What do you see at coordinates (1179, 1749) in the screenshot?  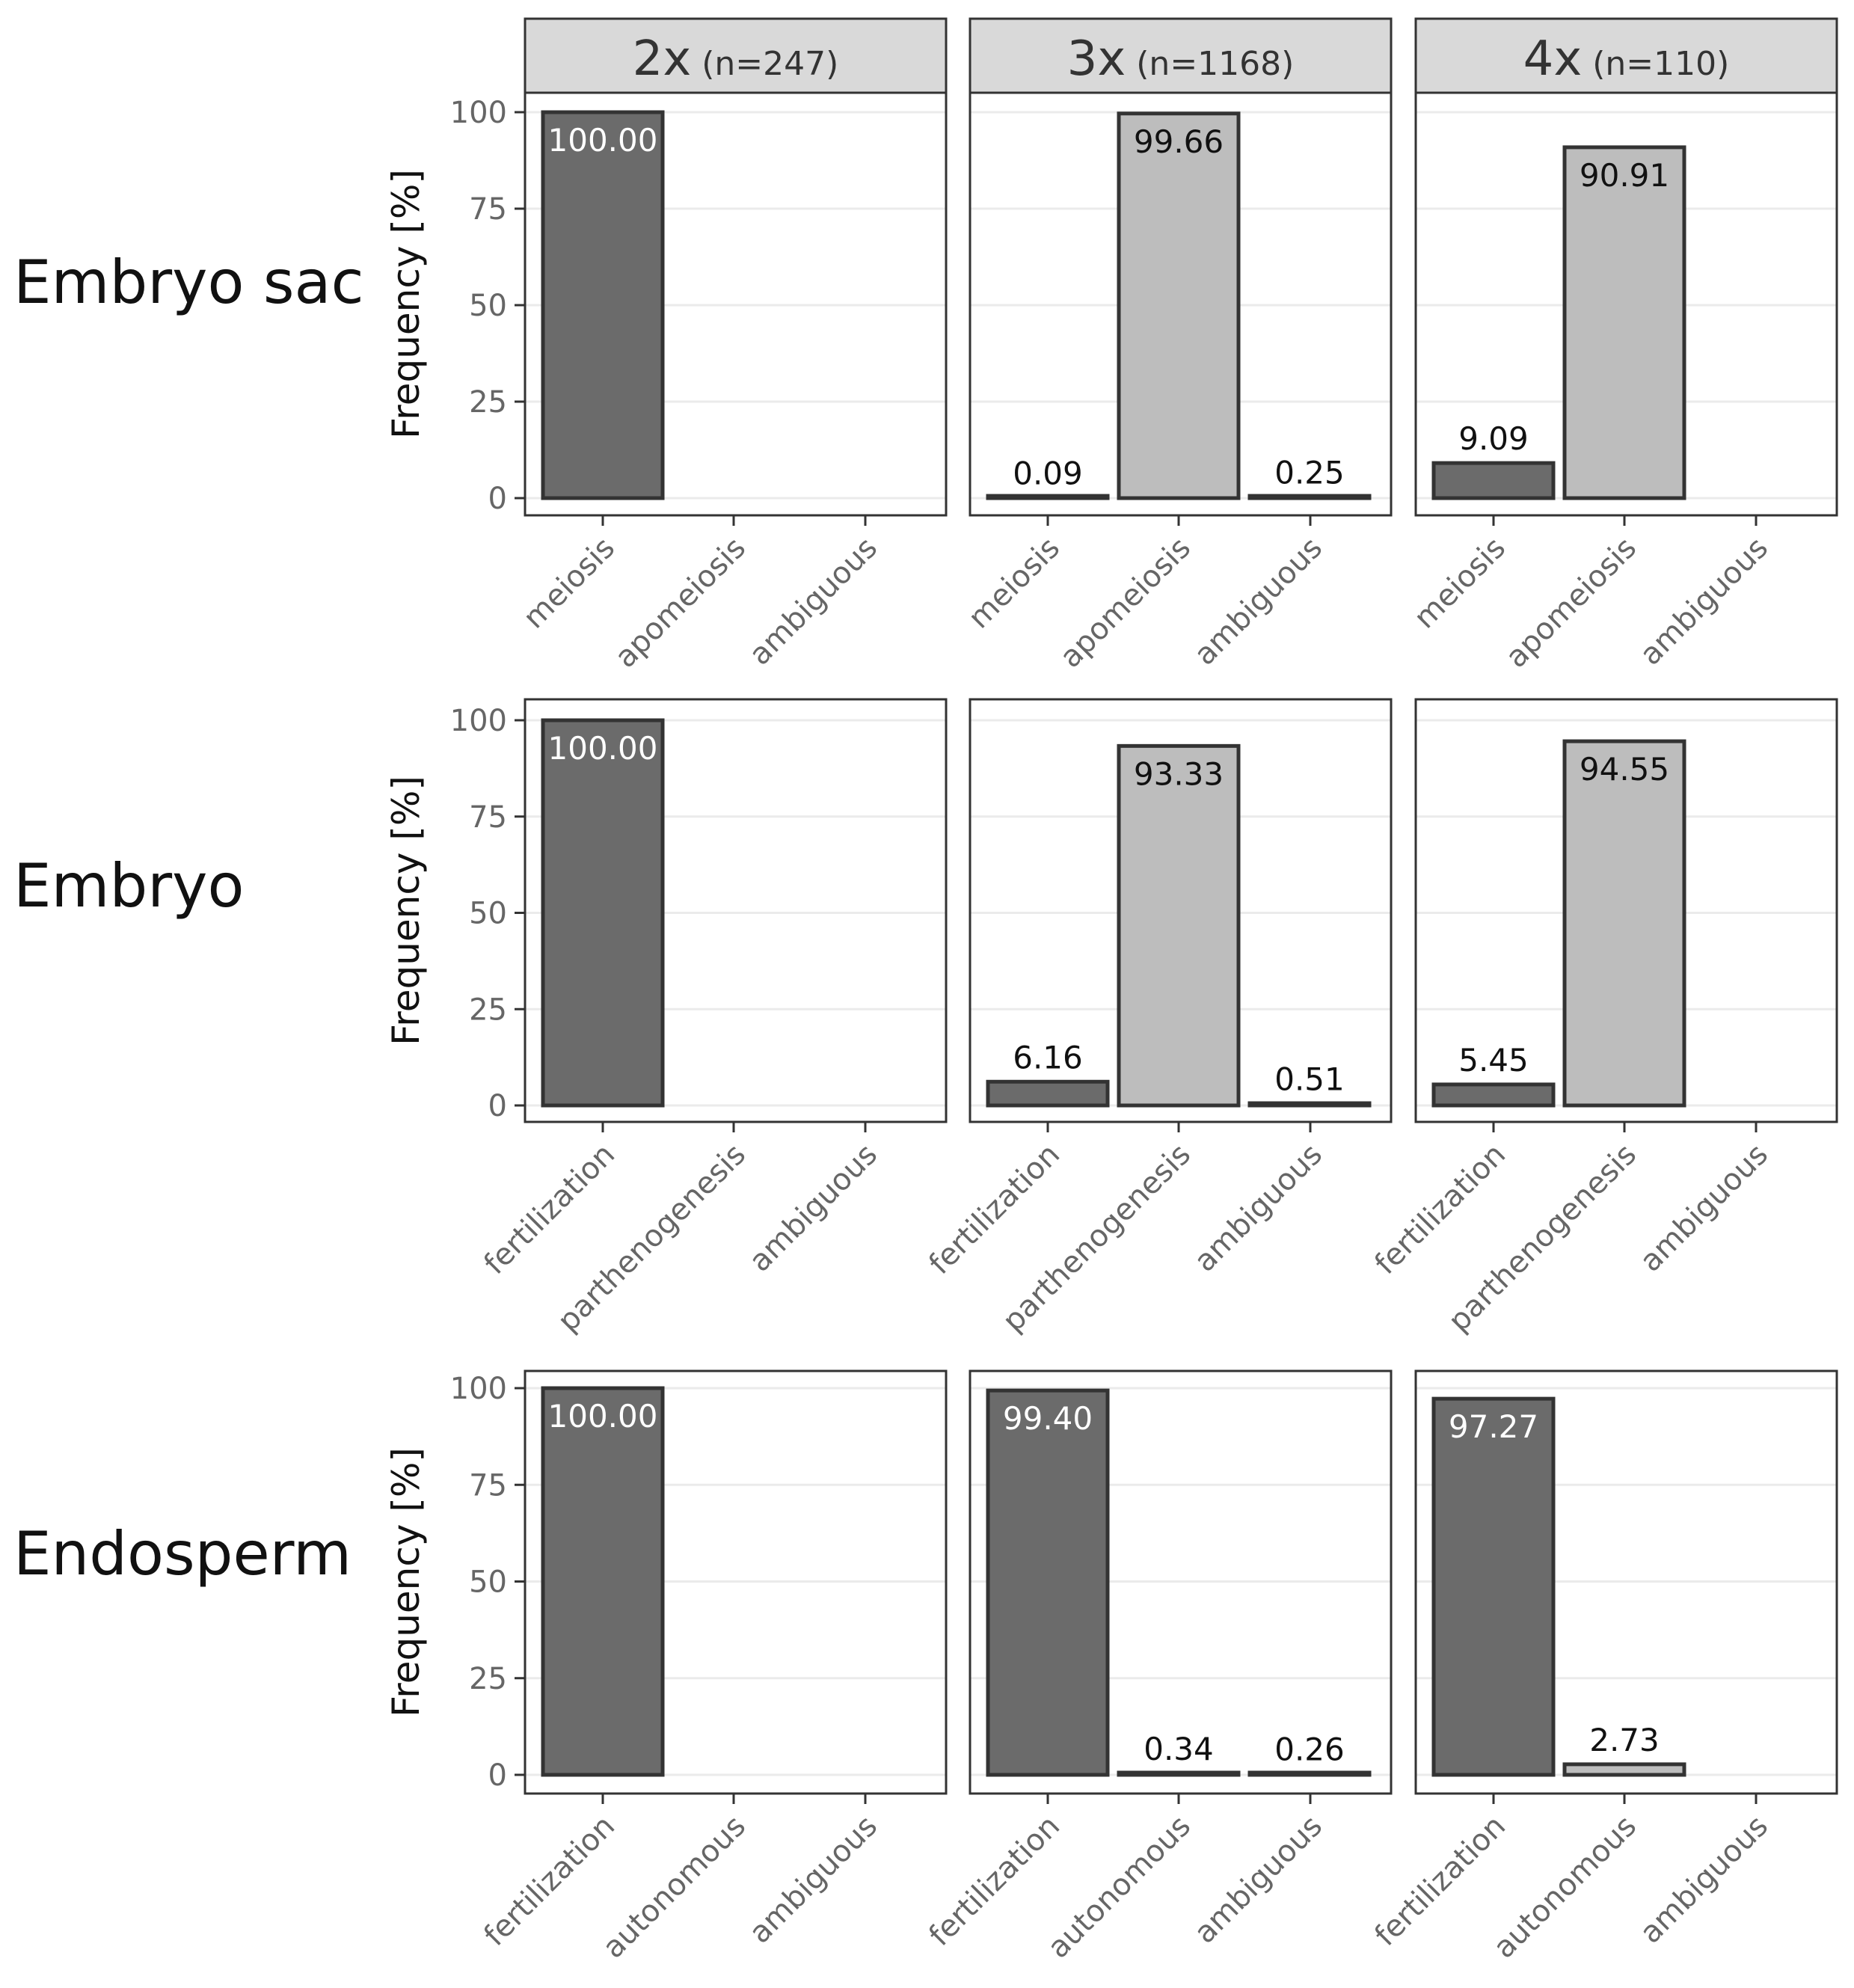 I see `bar-value-label: 0.34` at bounding box center [1179, 1749].